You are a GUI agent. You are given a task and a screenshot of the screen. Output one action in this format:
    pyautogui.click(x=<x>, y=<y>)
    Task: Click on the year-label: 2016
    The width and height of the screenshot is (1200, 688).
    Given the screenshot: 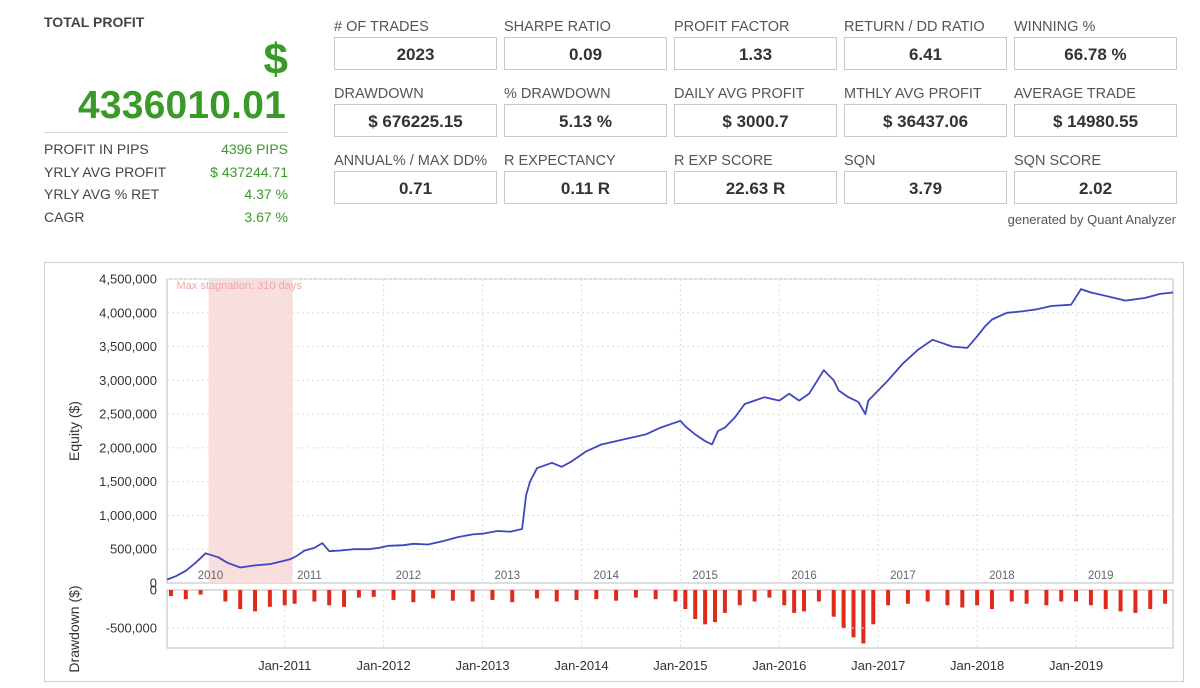 What is the action you would take?
    pyautogui.click(x=804, y=576)
    